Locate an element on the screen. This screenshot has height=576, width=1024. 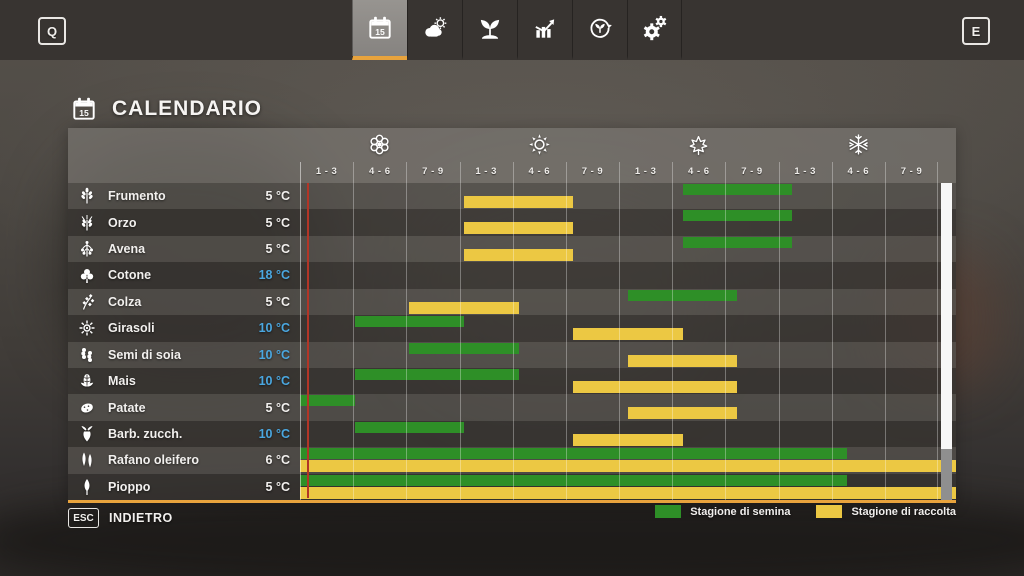
crop-row-frumento: Frumento 5 °C is located at coordinates (512, 196).